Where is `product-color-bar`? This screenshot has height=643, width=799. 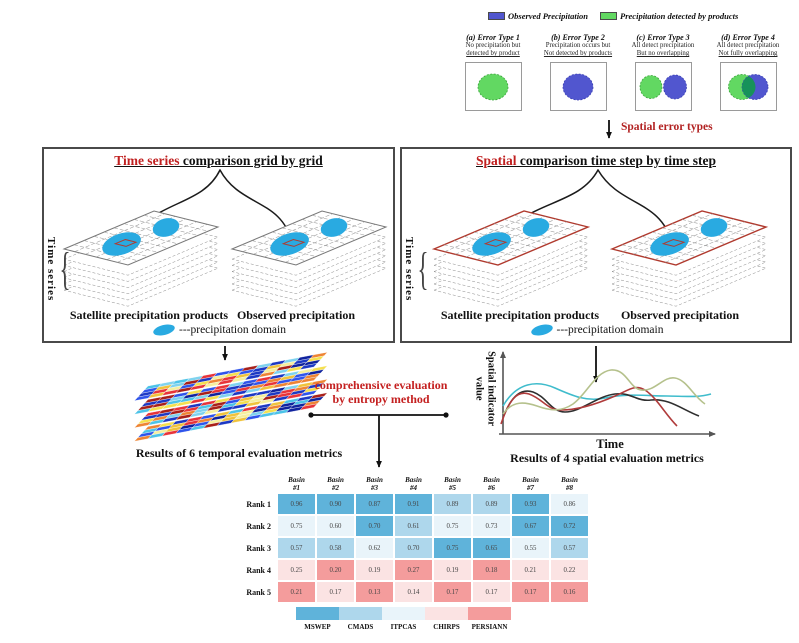 product-color-bar is located at coordinates (403, 613).